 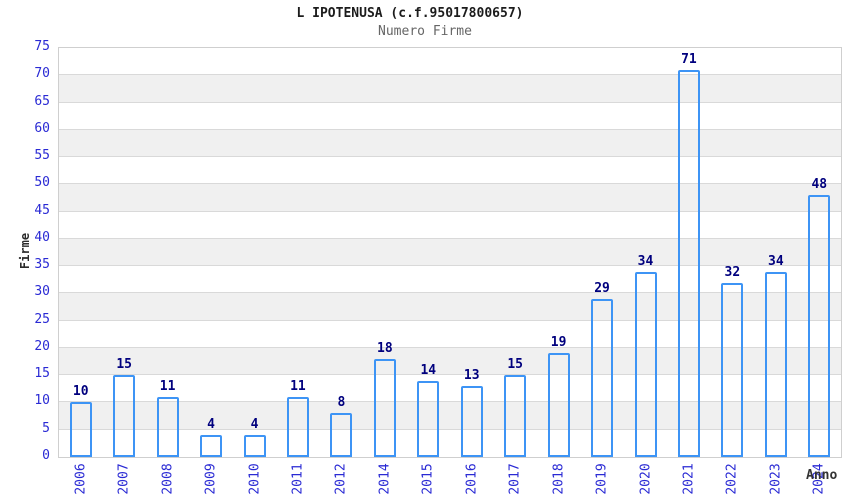 I want to click on bar-value-label: 32, so click(x=732, y=272).